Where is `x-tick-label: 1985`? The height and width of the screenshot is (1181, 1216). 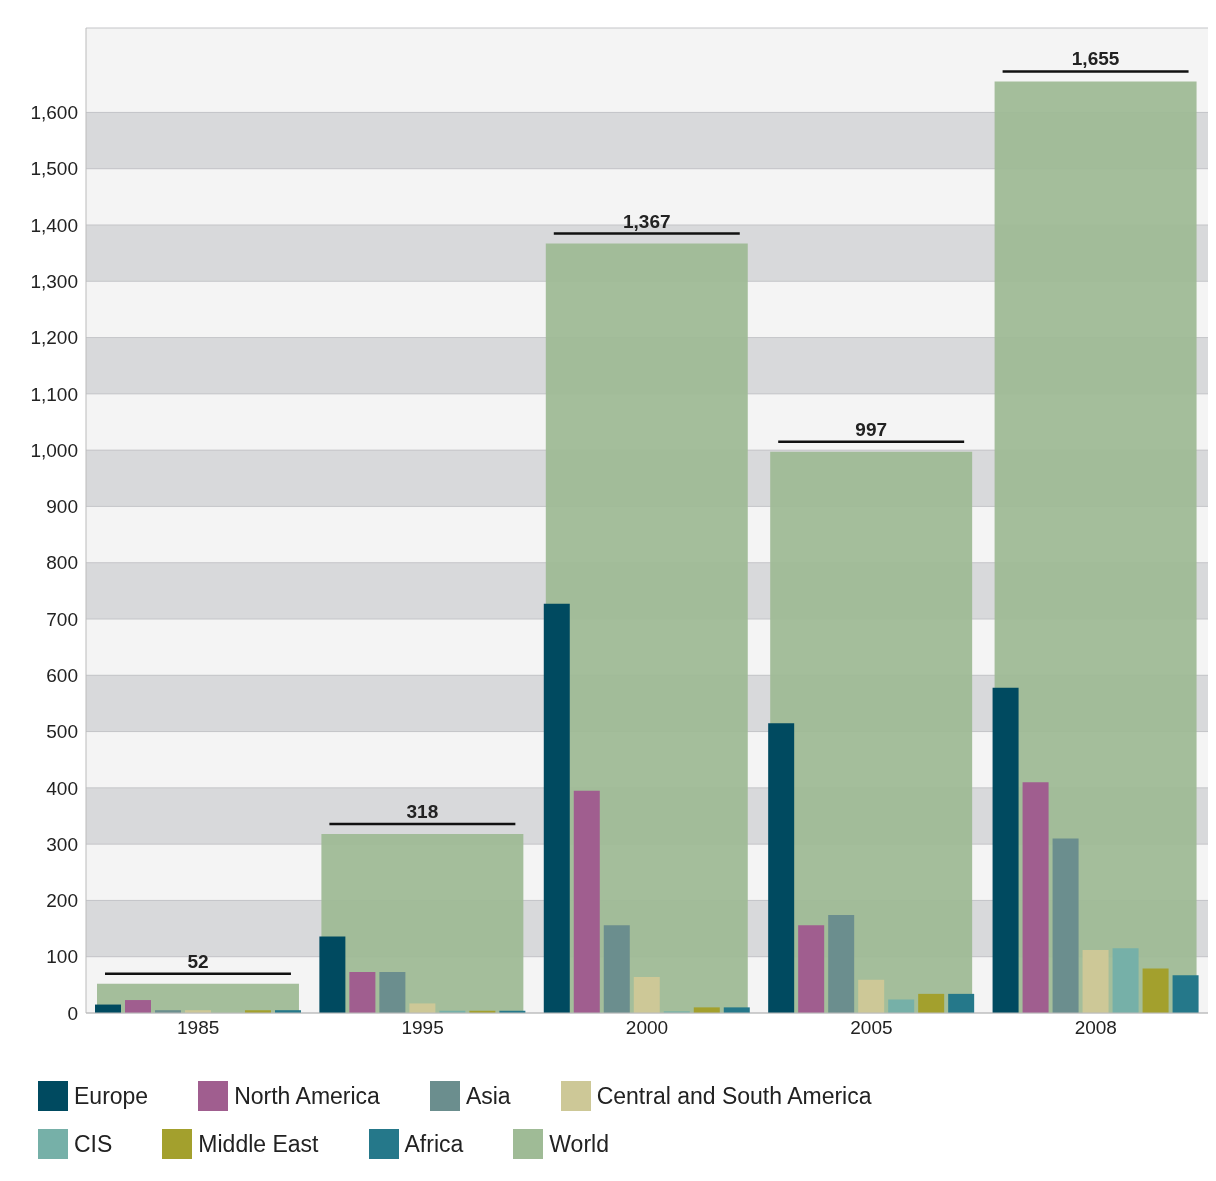 x-tick-label: 1985 is located at coordinates (198, 1028).